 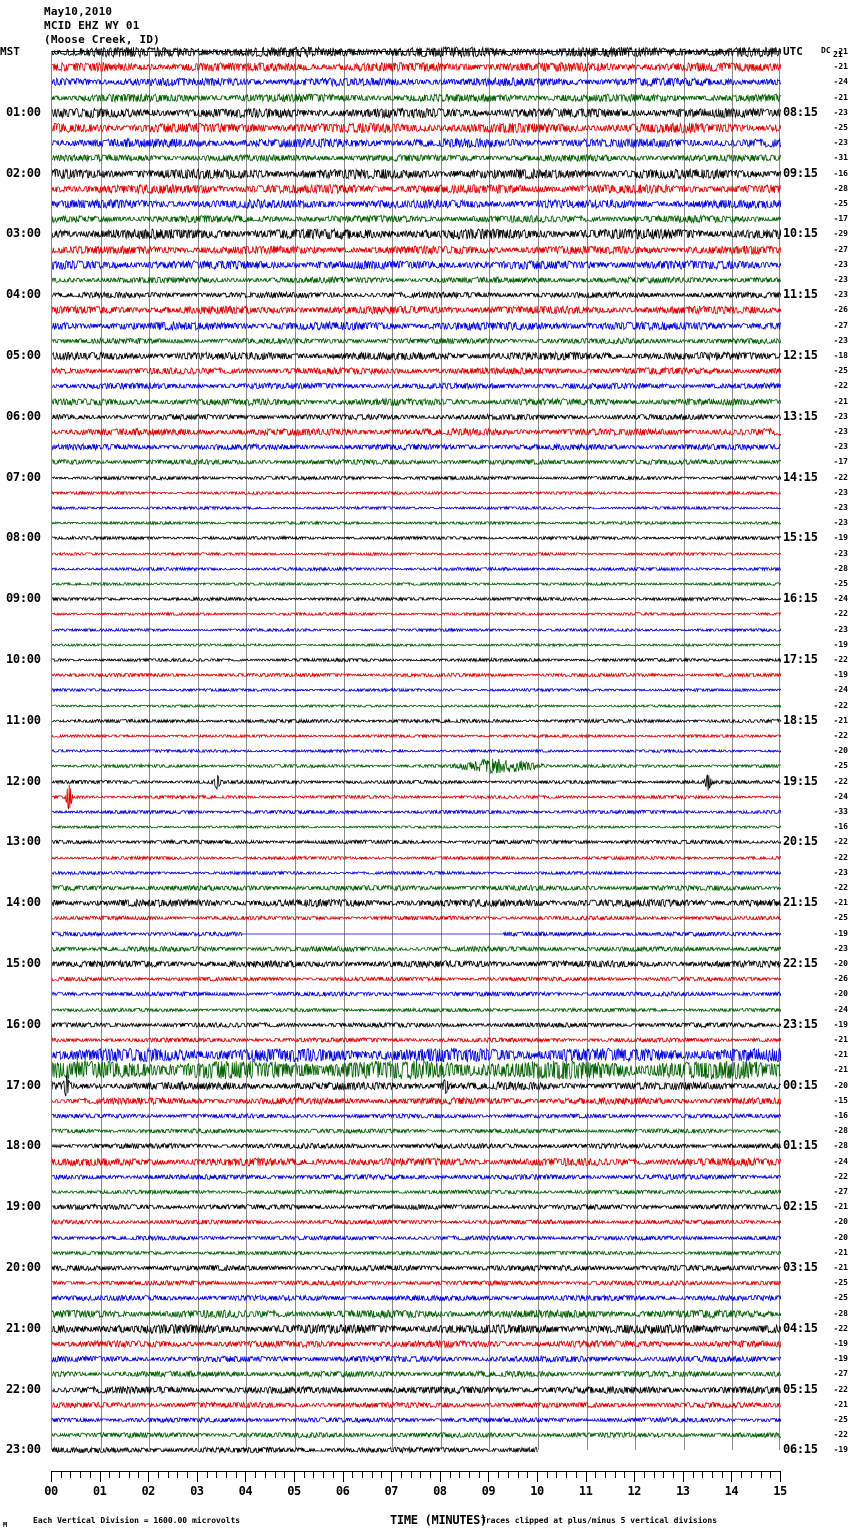 What do you see at coordinates (800, 1206) in the screenshot?
I see `utc-hour-label: 02:15` at bounding box center [800, 1206].